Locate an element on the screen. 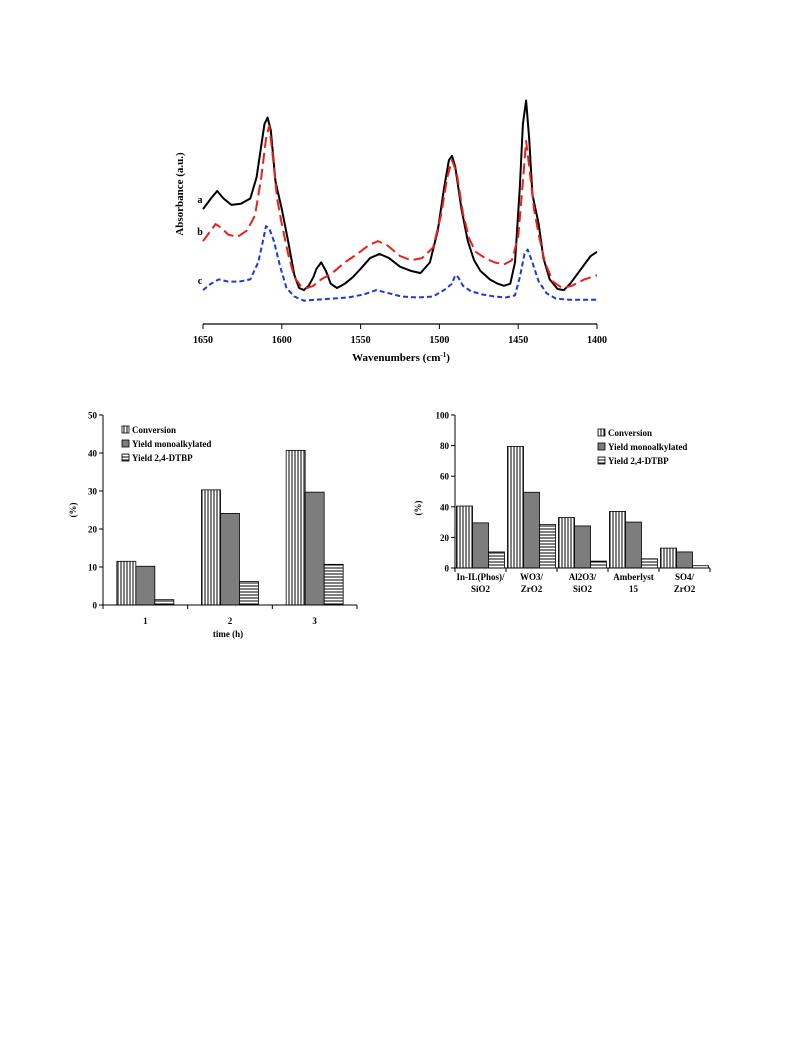  cat-category-label: Amberlyst is located at coordinates (633, 577).